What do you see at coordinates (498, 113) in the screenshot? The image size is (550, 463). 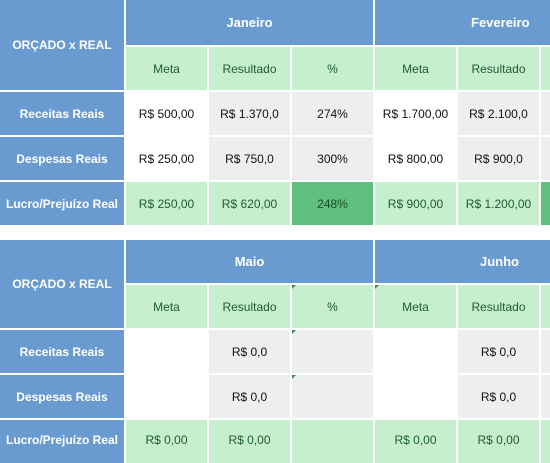 I see `cell-resultado: R$ 2.100,0` at bounding box center [498, 113].